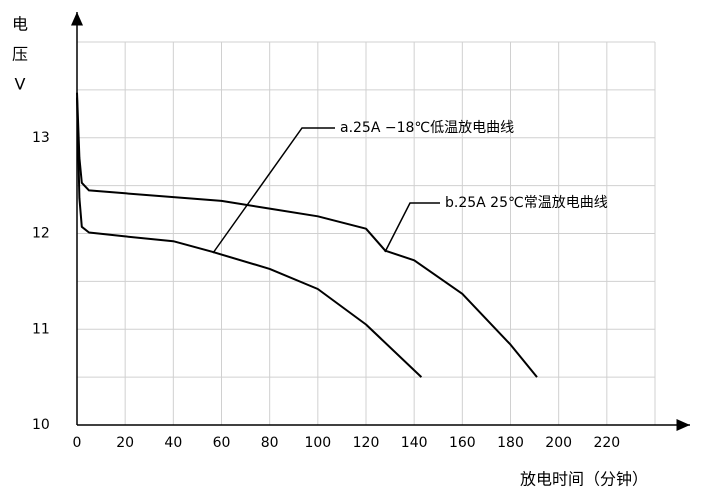 The width and height of the screenshot is (723, 504). I want to click on x-tick-label: 40, so click(173, 443).